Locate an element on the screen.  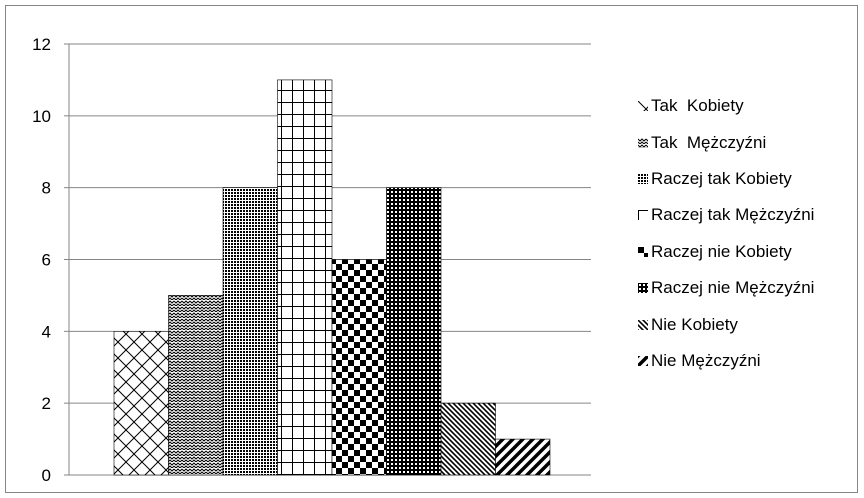
y-tick-label: 6 is located at coordinates (46, 260).